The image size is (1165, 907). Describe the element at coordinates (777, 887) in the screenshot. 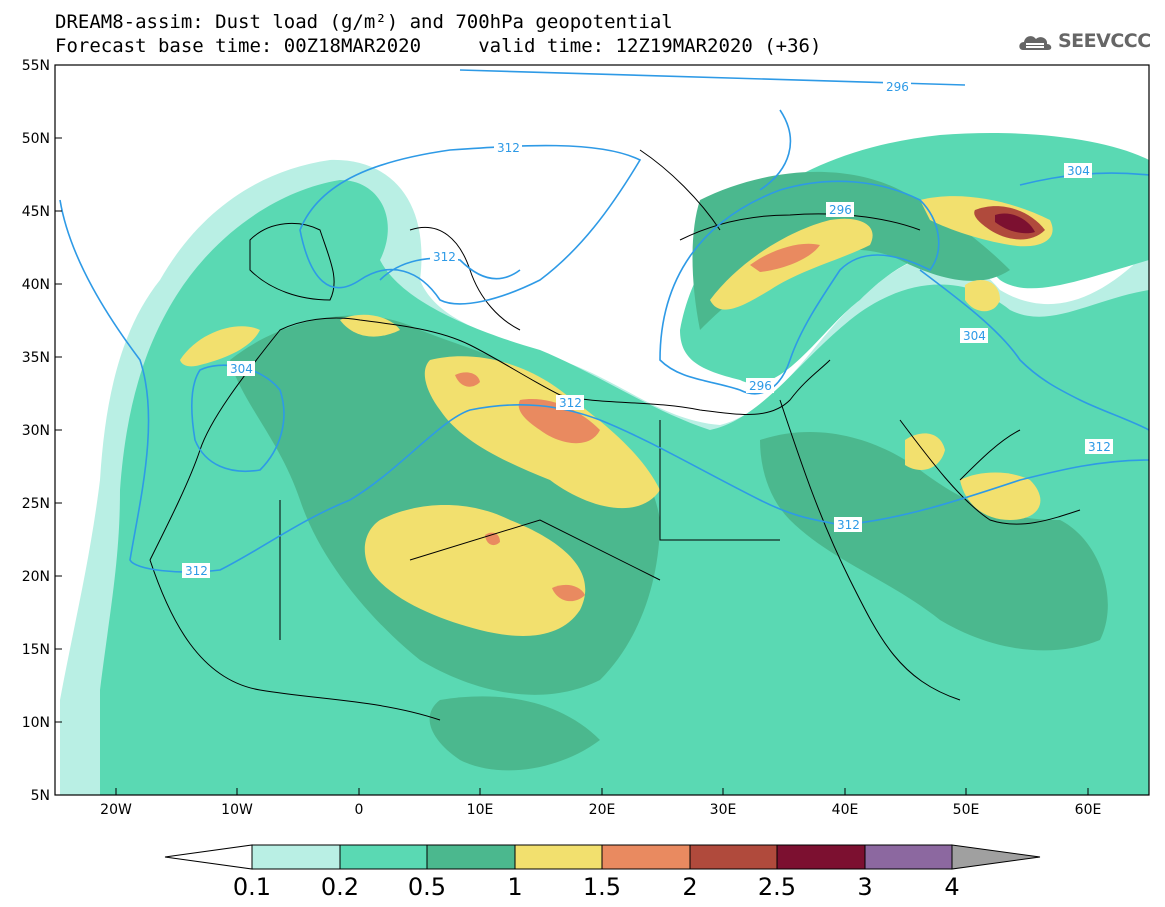

I see `colorbar-label: 2.5` at that location.